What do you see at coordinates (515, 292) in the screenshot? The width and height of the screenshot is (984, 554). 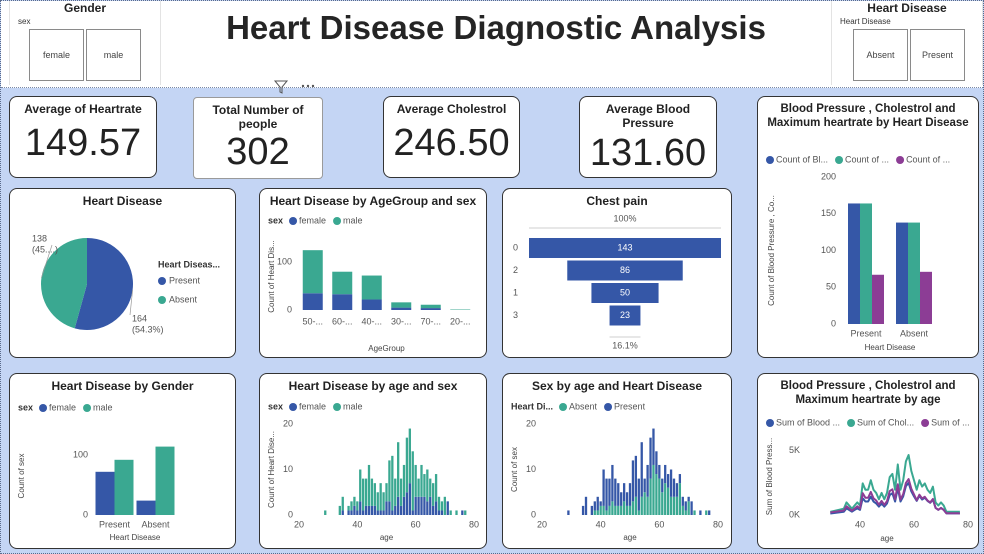 I see `category-label: 1` at bounding box center [515, 292].